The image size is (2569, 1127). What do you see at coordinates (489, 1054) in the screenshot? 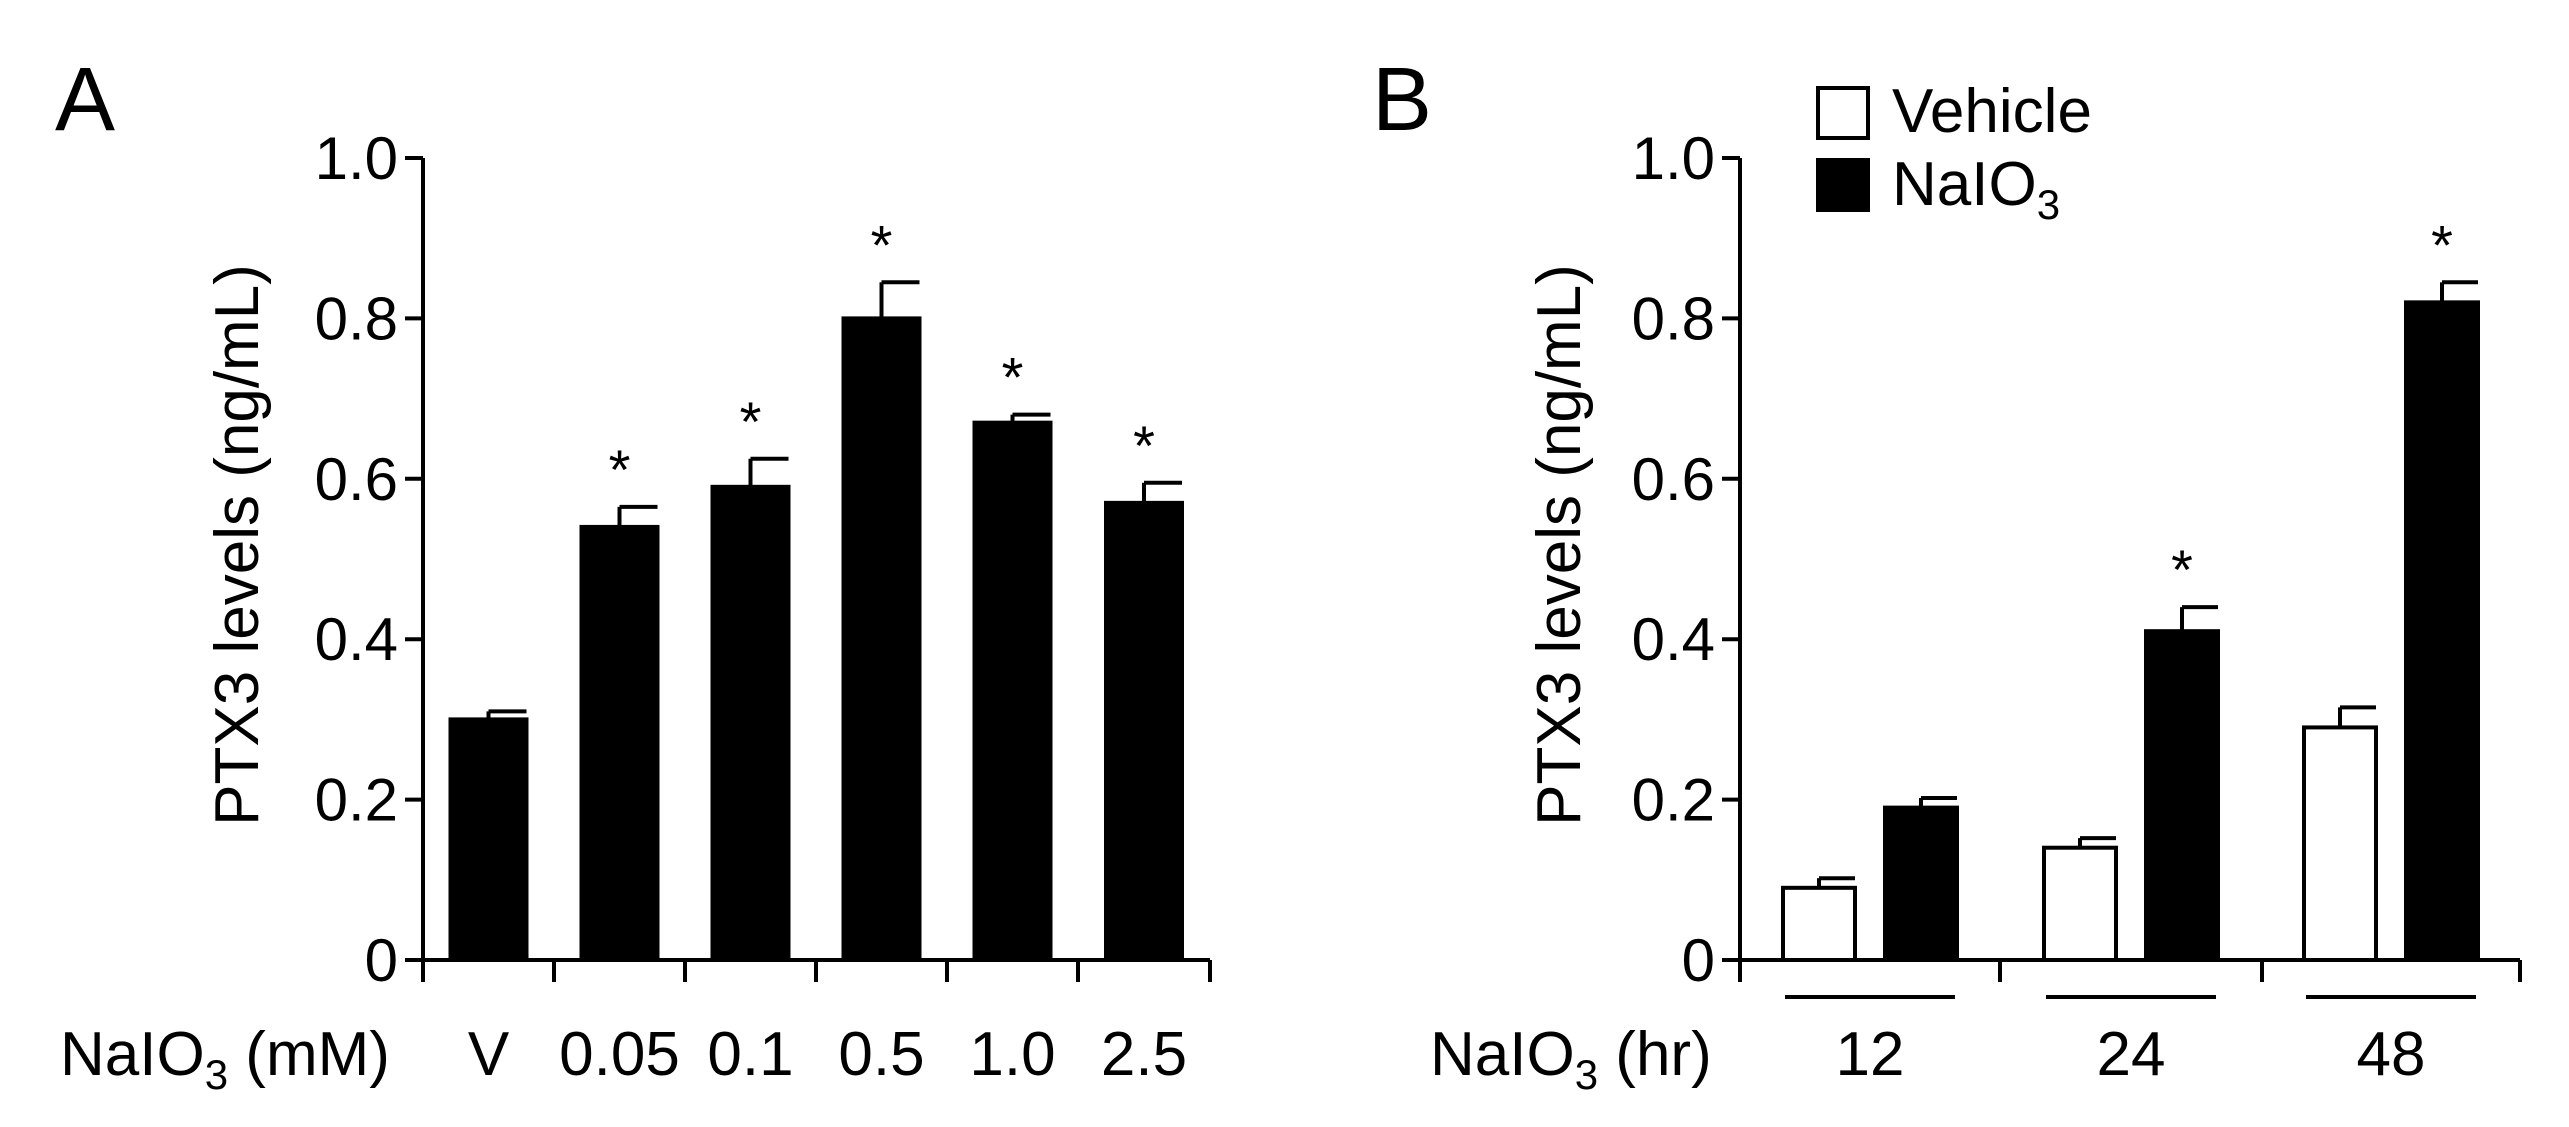
I see `panel-a-x-tick-label: V` at bounding box center [489, 1054].